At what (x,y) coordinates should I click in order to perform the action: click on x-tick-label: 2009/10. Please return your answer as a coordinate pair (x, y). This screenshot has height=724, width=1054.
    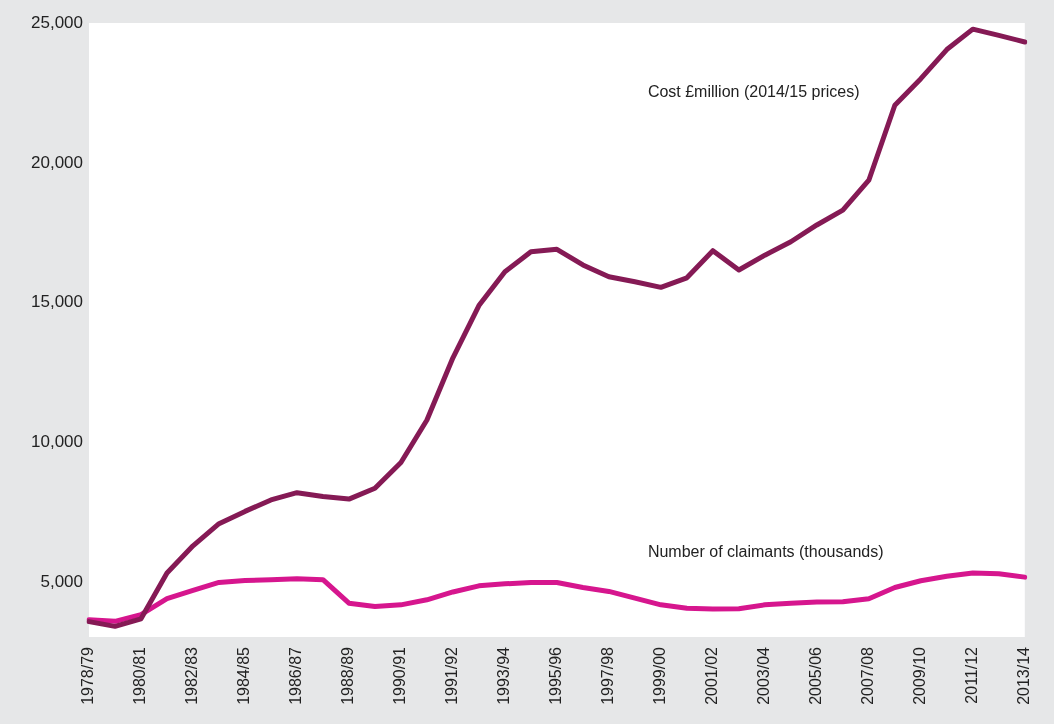
    Looking at the image, I should click on (920, 675).